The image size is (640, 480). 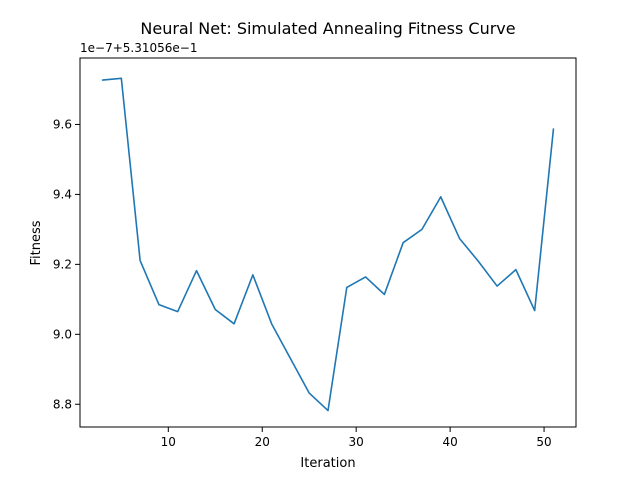 I want to click on x-tick-label: 40, so click(x=449, y=442).